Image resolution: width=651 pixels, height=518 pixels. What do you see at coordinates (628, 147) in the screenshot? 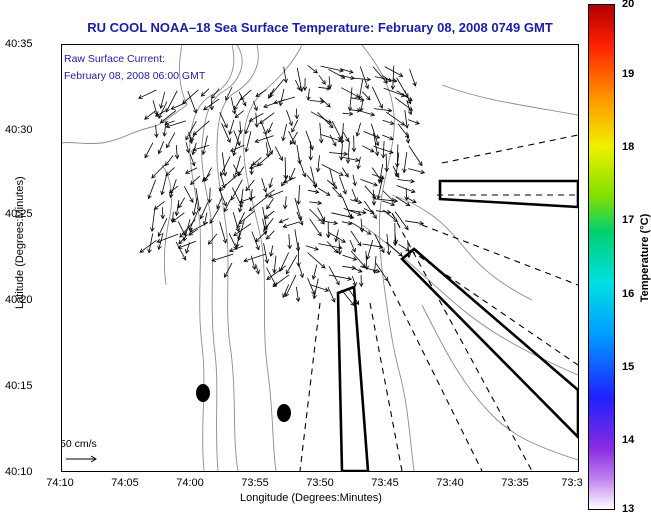
I see `colorbar-tick: 18` at bounding box center [628, 147].